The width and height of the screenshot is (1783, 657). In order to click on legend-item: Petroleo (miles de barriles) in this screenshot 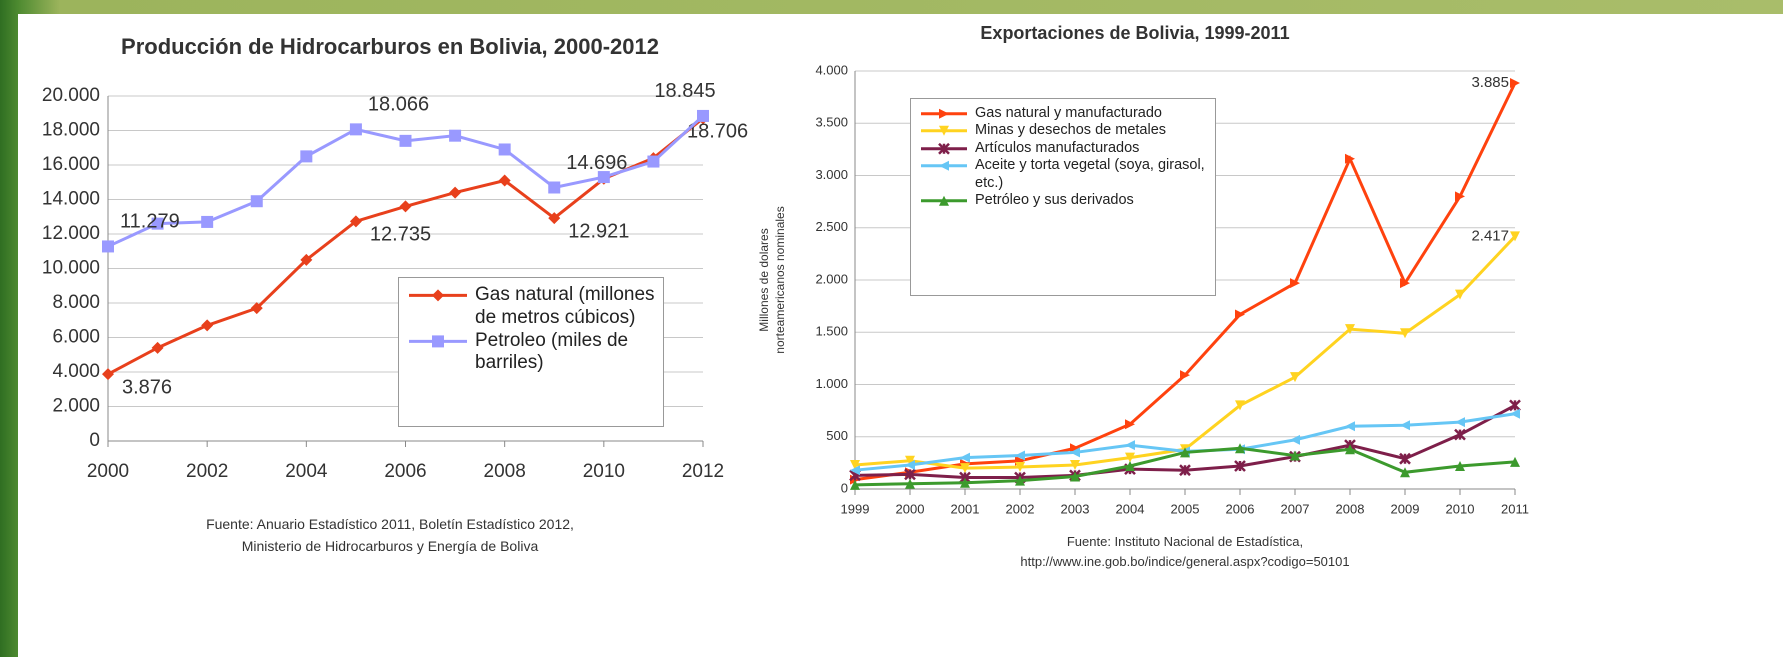, I will do `click(531, 353)`.